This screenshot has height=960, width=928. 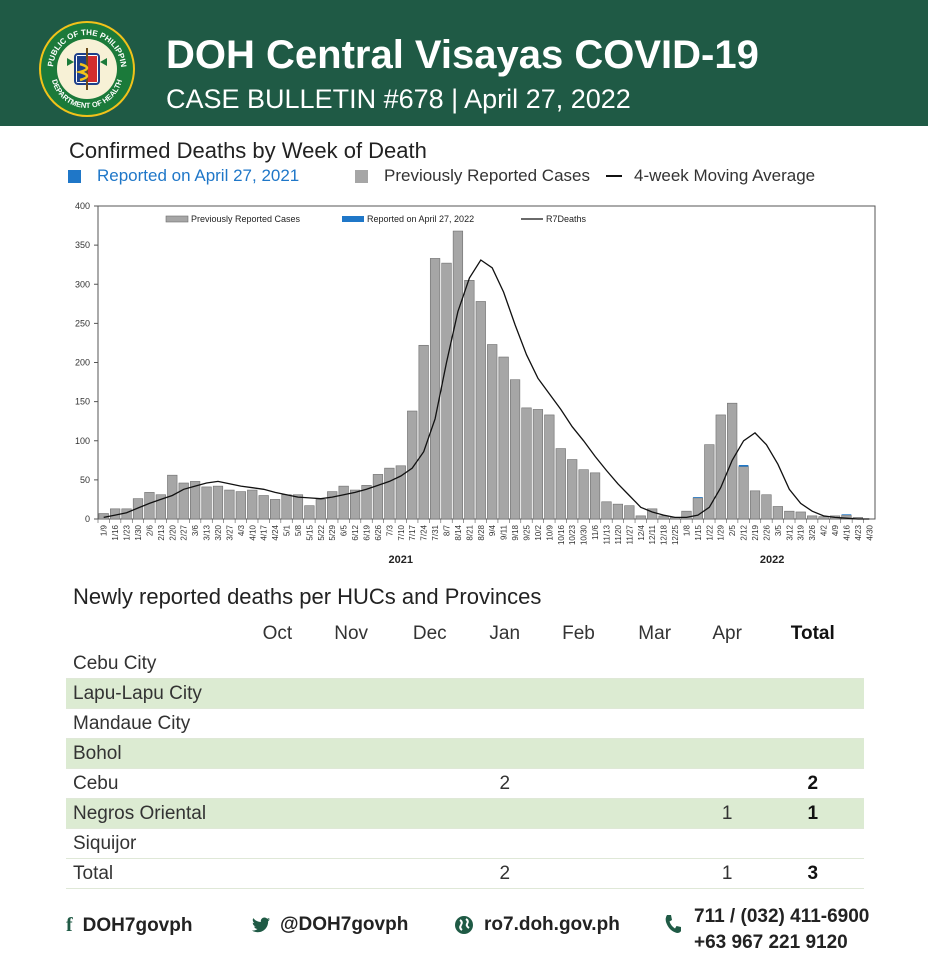 What do you see at coordinates (332, 532) in the screenshot?
I see `x-tick-label: 5/29` at bounding box center [332, 532].